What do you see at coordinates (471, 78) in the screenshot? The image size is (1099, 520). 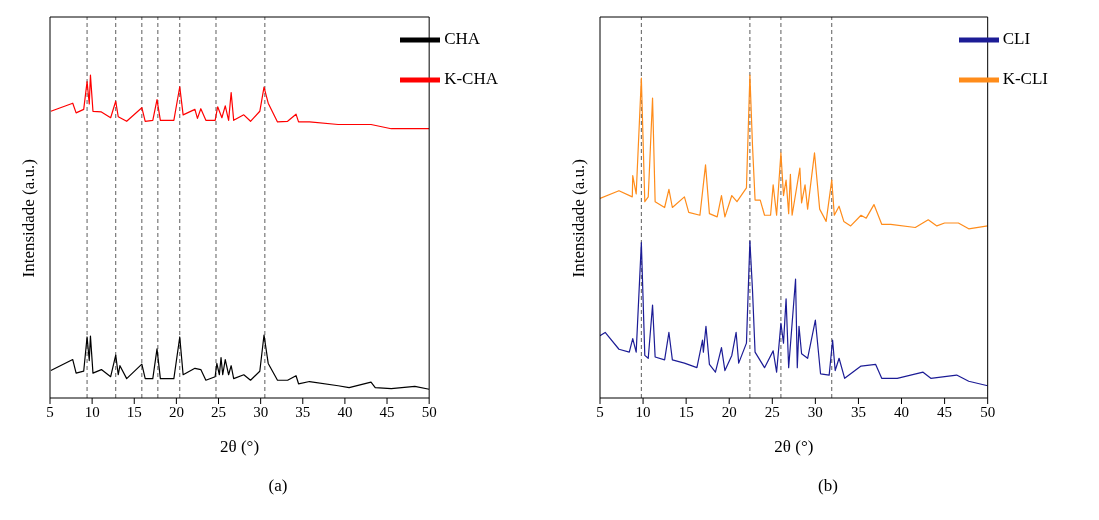 I see `legend-label: K-CHA` at bounding box center [471, 78].